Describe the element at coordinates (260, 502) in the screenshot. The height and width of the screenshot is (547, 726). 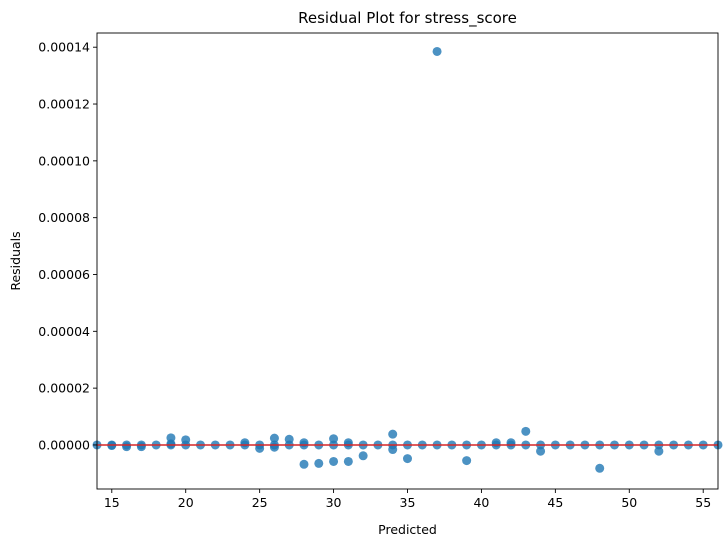
I see `x-tick-label: 25` at that location.